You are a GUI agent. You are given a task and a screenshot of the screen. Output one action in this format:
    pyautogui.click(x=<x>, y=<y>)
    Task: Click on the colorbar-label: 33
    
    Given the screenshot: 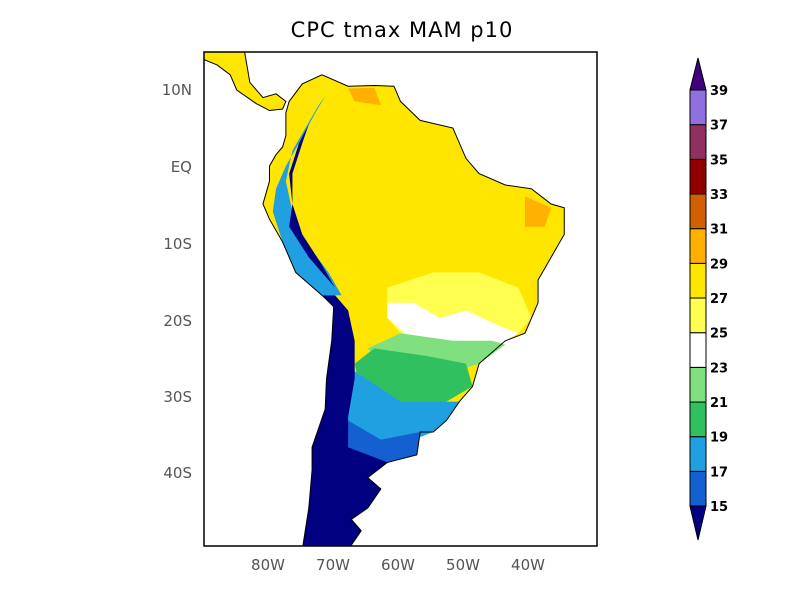 What is the action you would take?
    pyautogui.click(x=719, y=195)
    